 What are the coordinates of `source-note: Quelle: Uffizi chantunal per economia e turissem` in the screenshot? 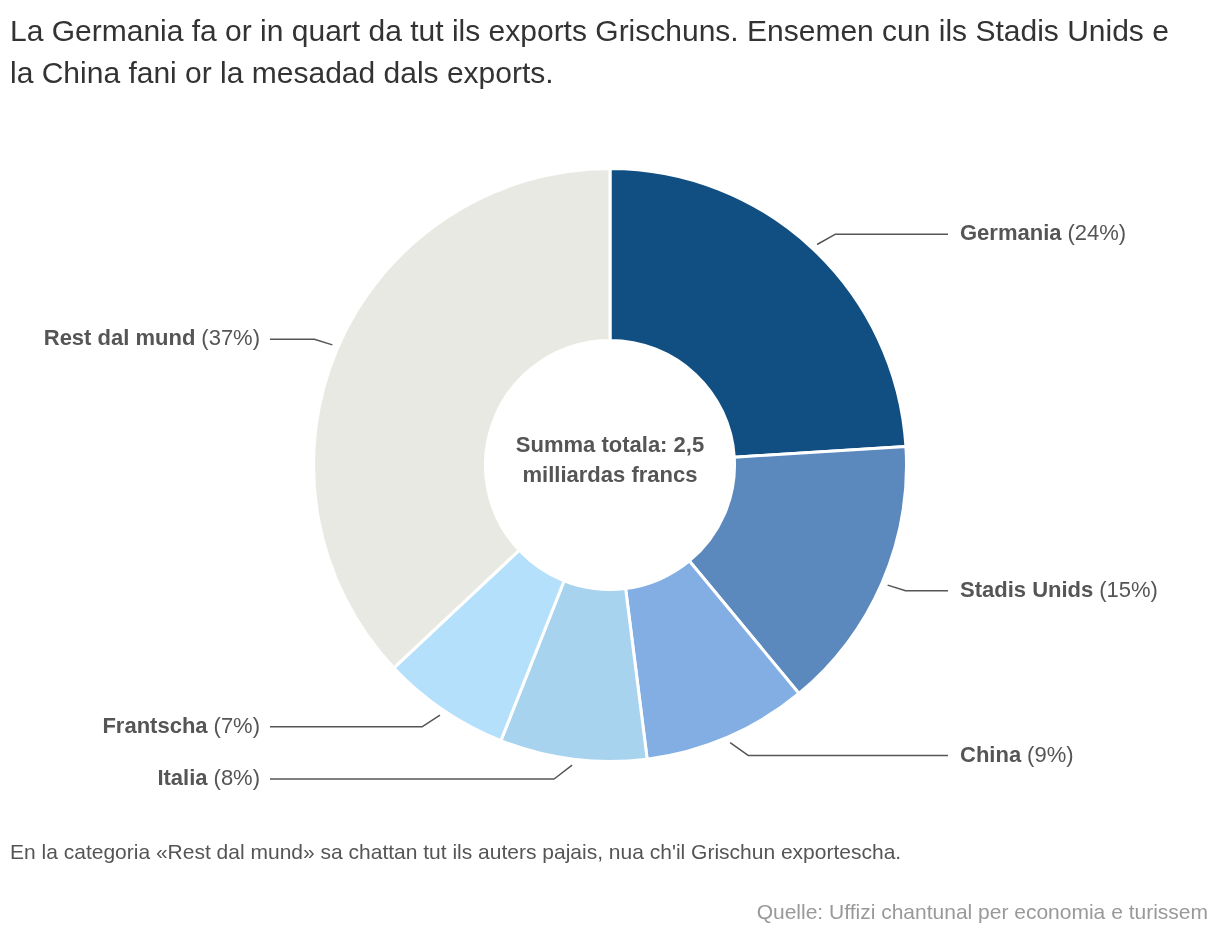 It's located at (982, 912).